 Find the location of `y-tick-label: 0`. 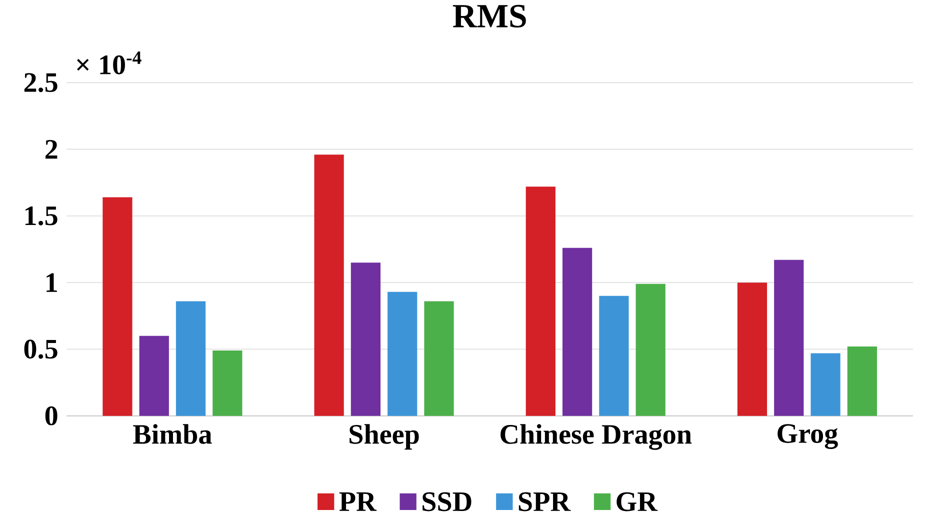

y-tick-label: 0 is located at coordinates (51, 416).